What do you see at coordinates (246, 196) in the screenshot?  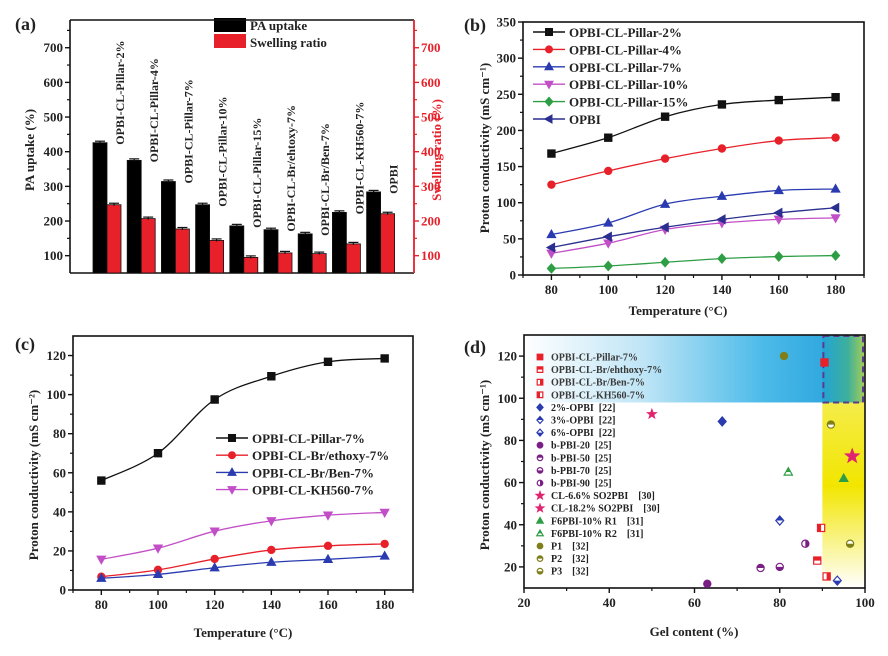 I see `bar-group-opbi-cl-pillar-15: OPBI-CL-Pillar-15%` at bounding box center [246, 196].